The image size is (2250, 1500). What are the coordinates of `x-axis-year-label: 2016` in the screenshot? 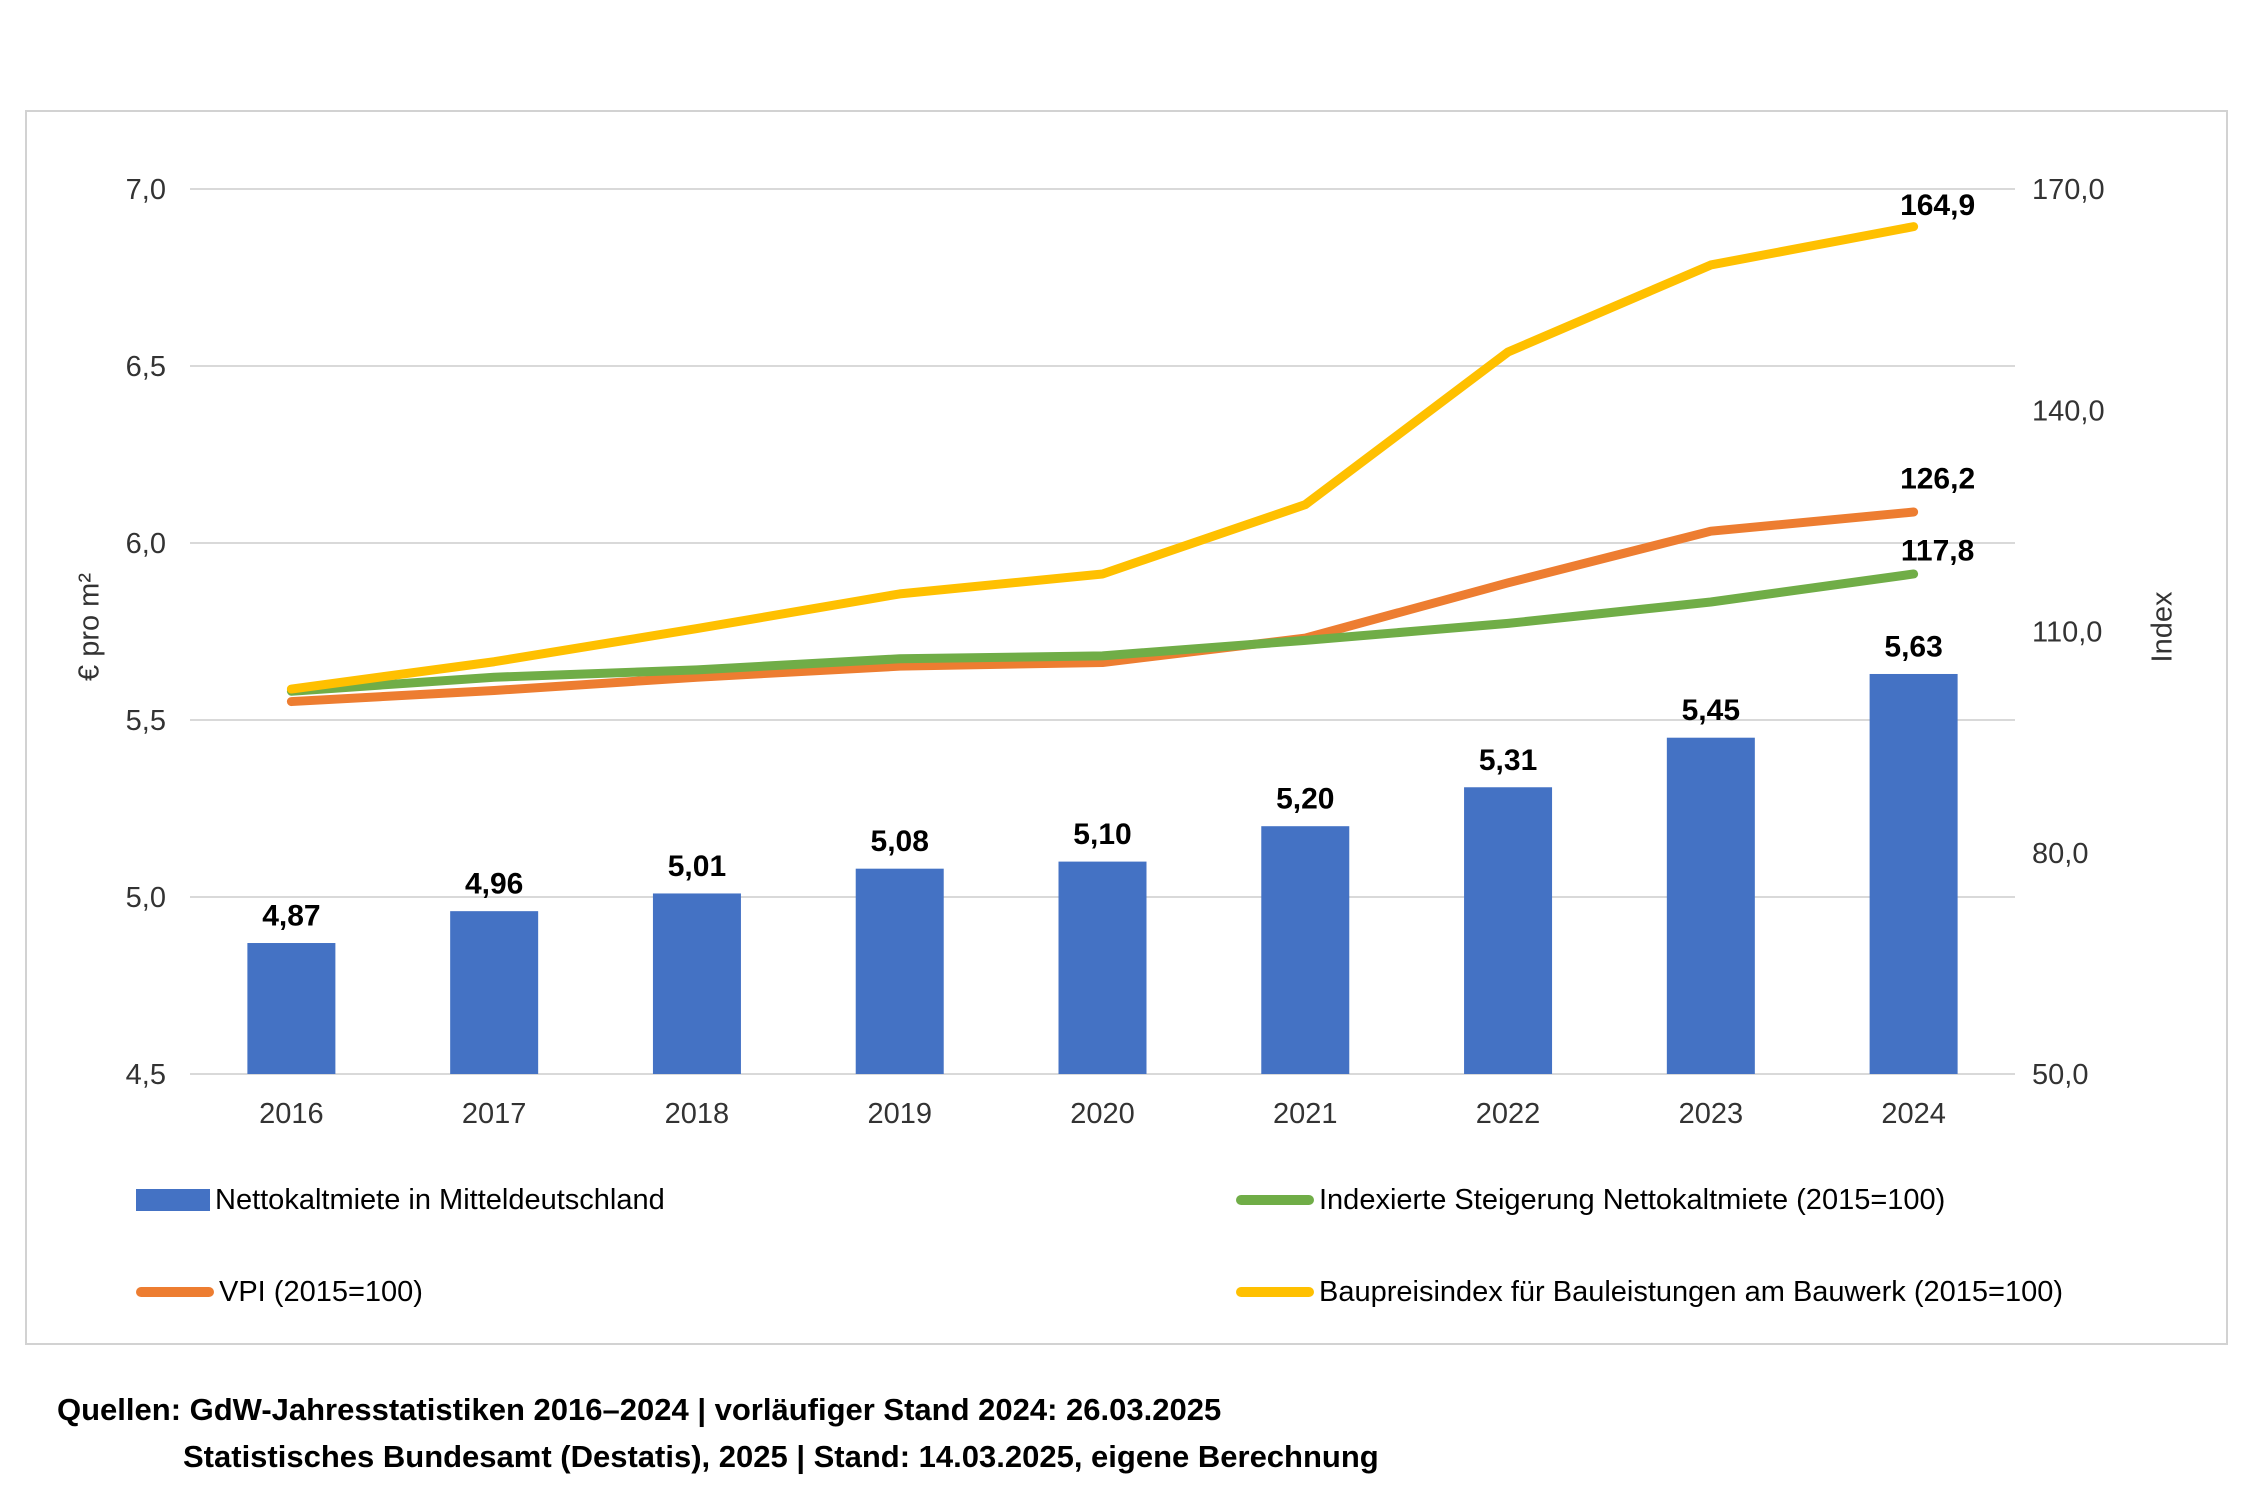 It's located at (291, 1114).